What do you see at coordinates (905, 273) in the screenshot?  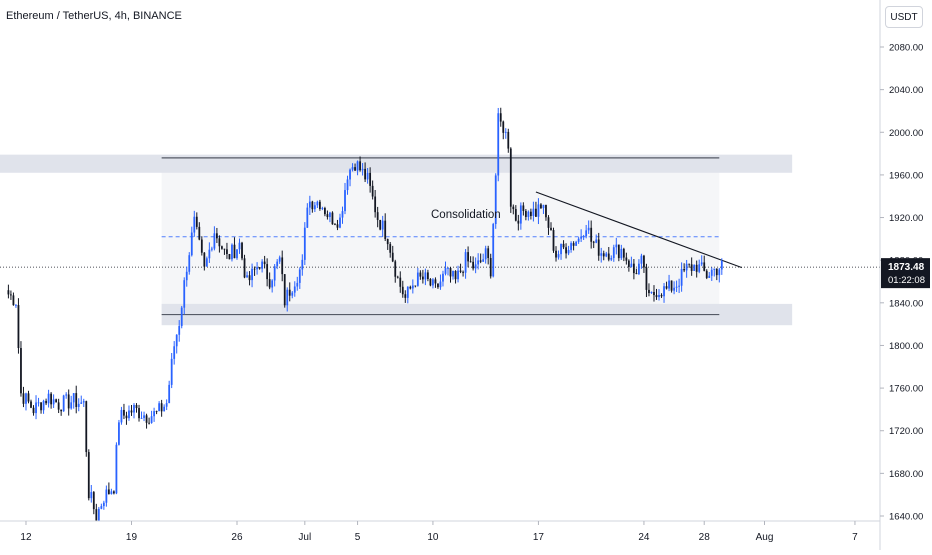 I see `price-badge` at bounding box center [905, 273].